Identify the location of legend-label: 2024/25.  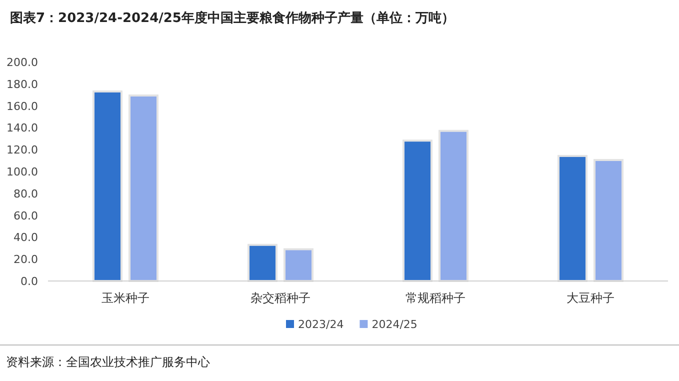
(395, 324).